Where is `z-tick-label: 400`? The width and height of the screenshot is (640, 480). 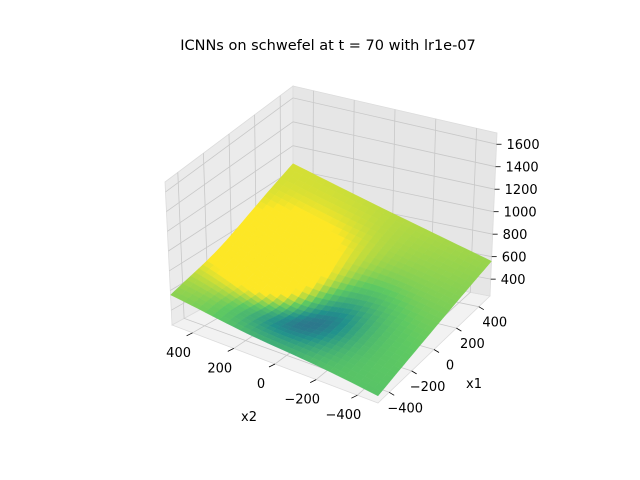 z-tick-label: 400 is located at coordinates (513, 280).